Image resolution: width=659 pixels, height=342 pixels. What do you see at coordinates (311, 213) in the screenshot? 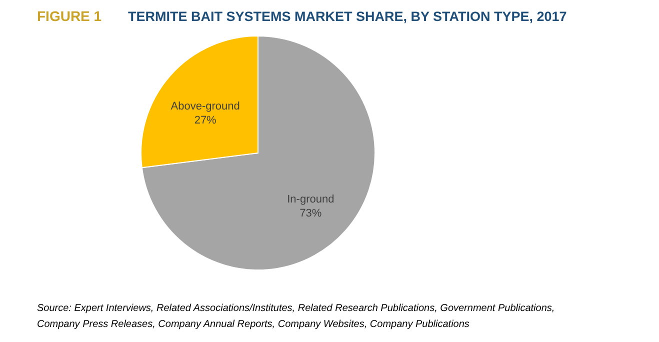
I see `data-label: 73%` at bounding box center [311, 213].